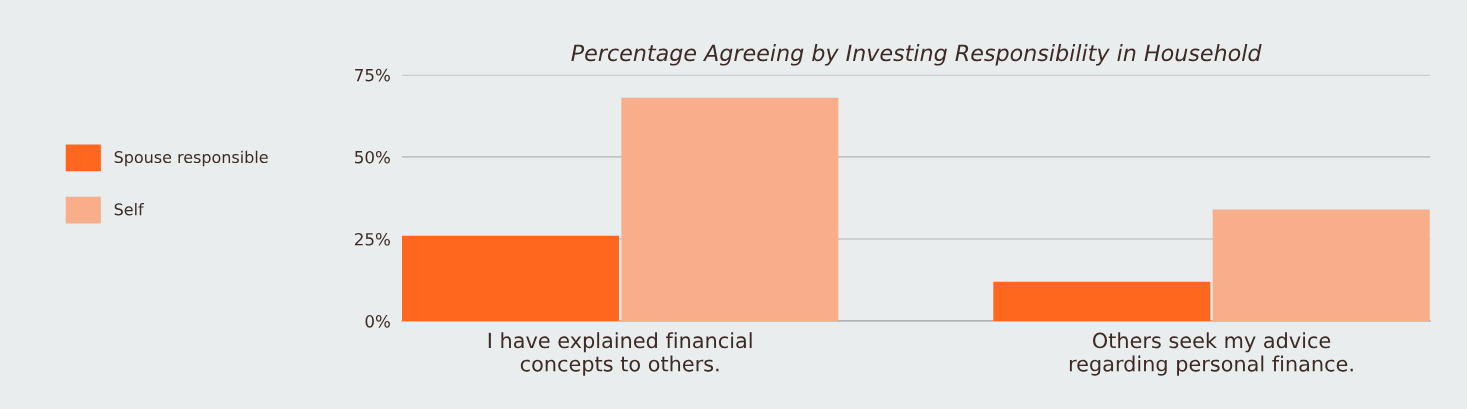  I want to click on legend-label: Self, so click(129, 209).